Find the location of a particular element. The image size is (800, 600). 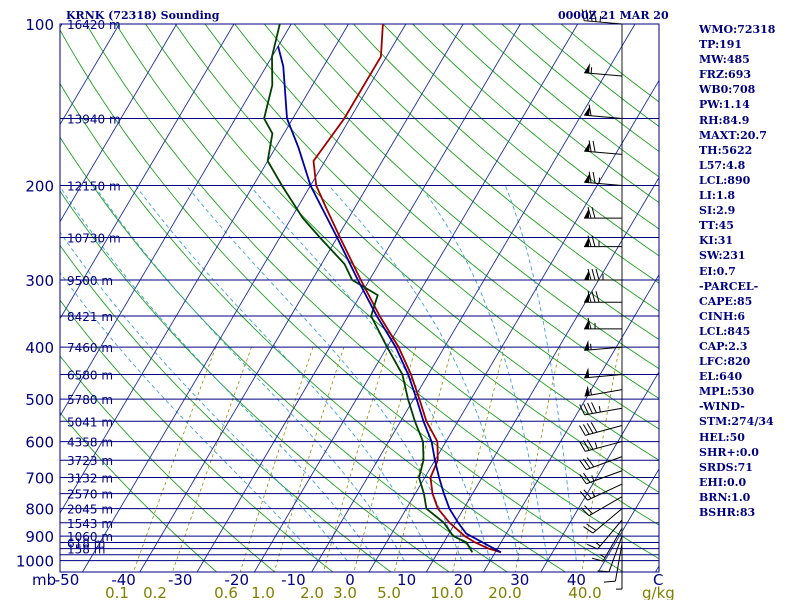

index-item: CINH:6 is located at coordinates (722, 316).